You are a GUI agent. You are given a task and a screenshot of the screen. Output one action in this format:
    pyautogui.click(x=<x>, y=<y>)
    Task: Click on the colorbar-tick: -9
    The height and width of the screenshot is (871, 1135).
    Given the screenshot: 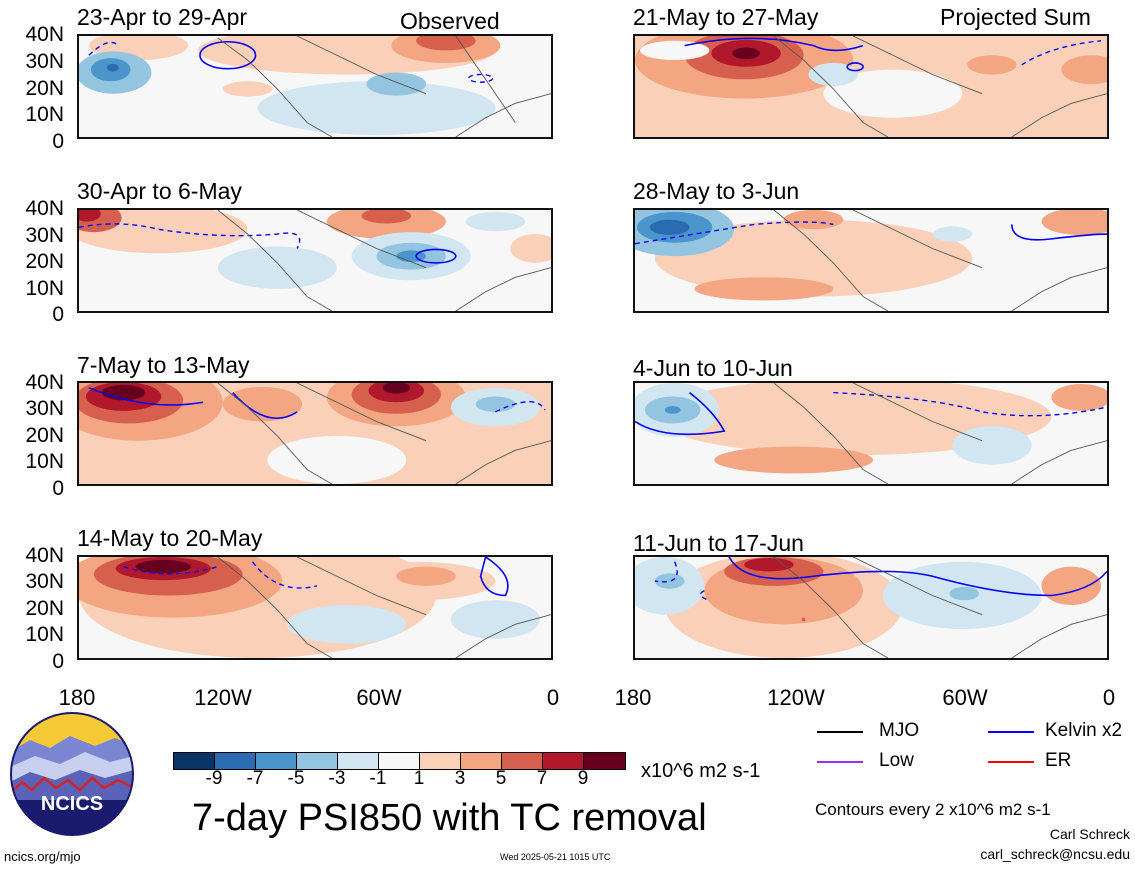 What is the action you would take?
    pyautogui.click(x=214, y=778)
    